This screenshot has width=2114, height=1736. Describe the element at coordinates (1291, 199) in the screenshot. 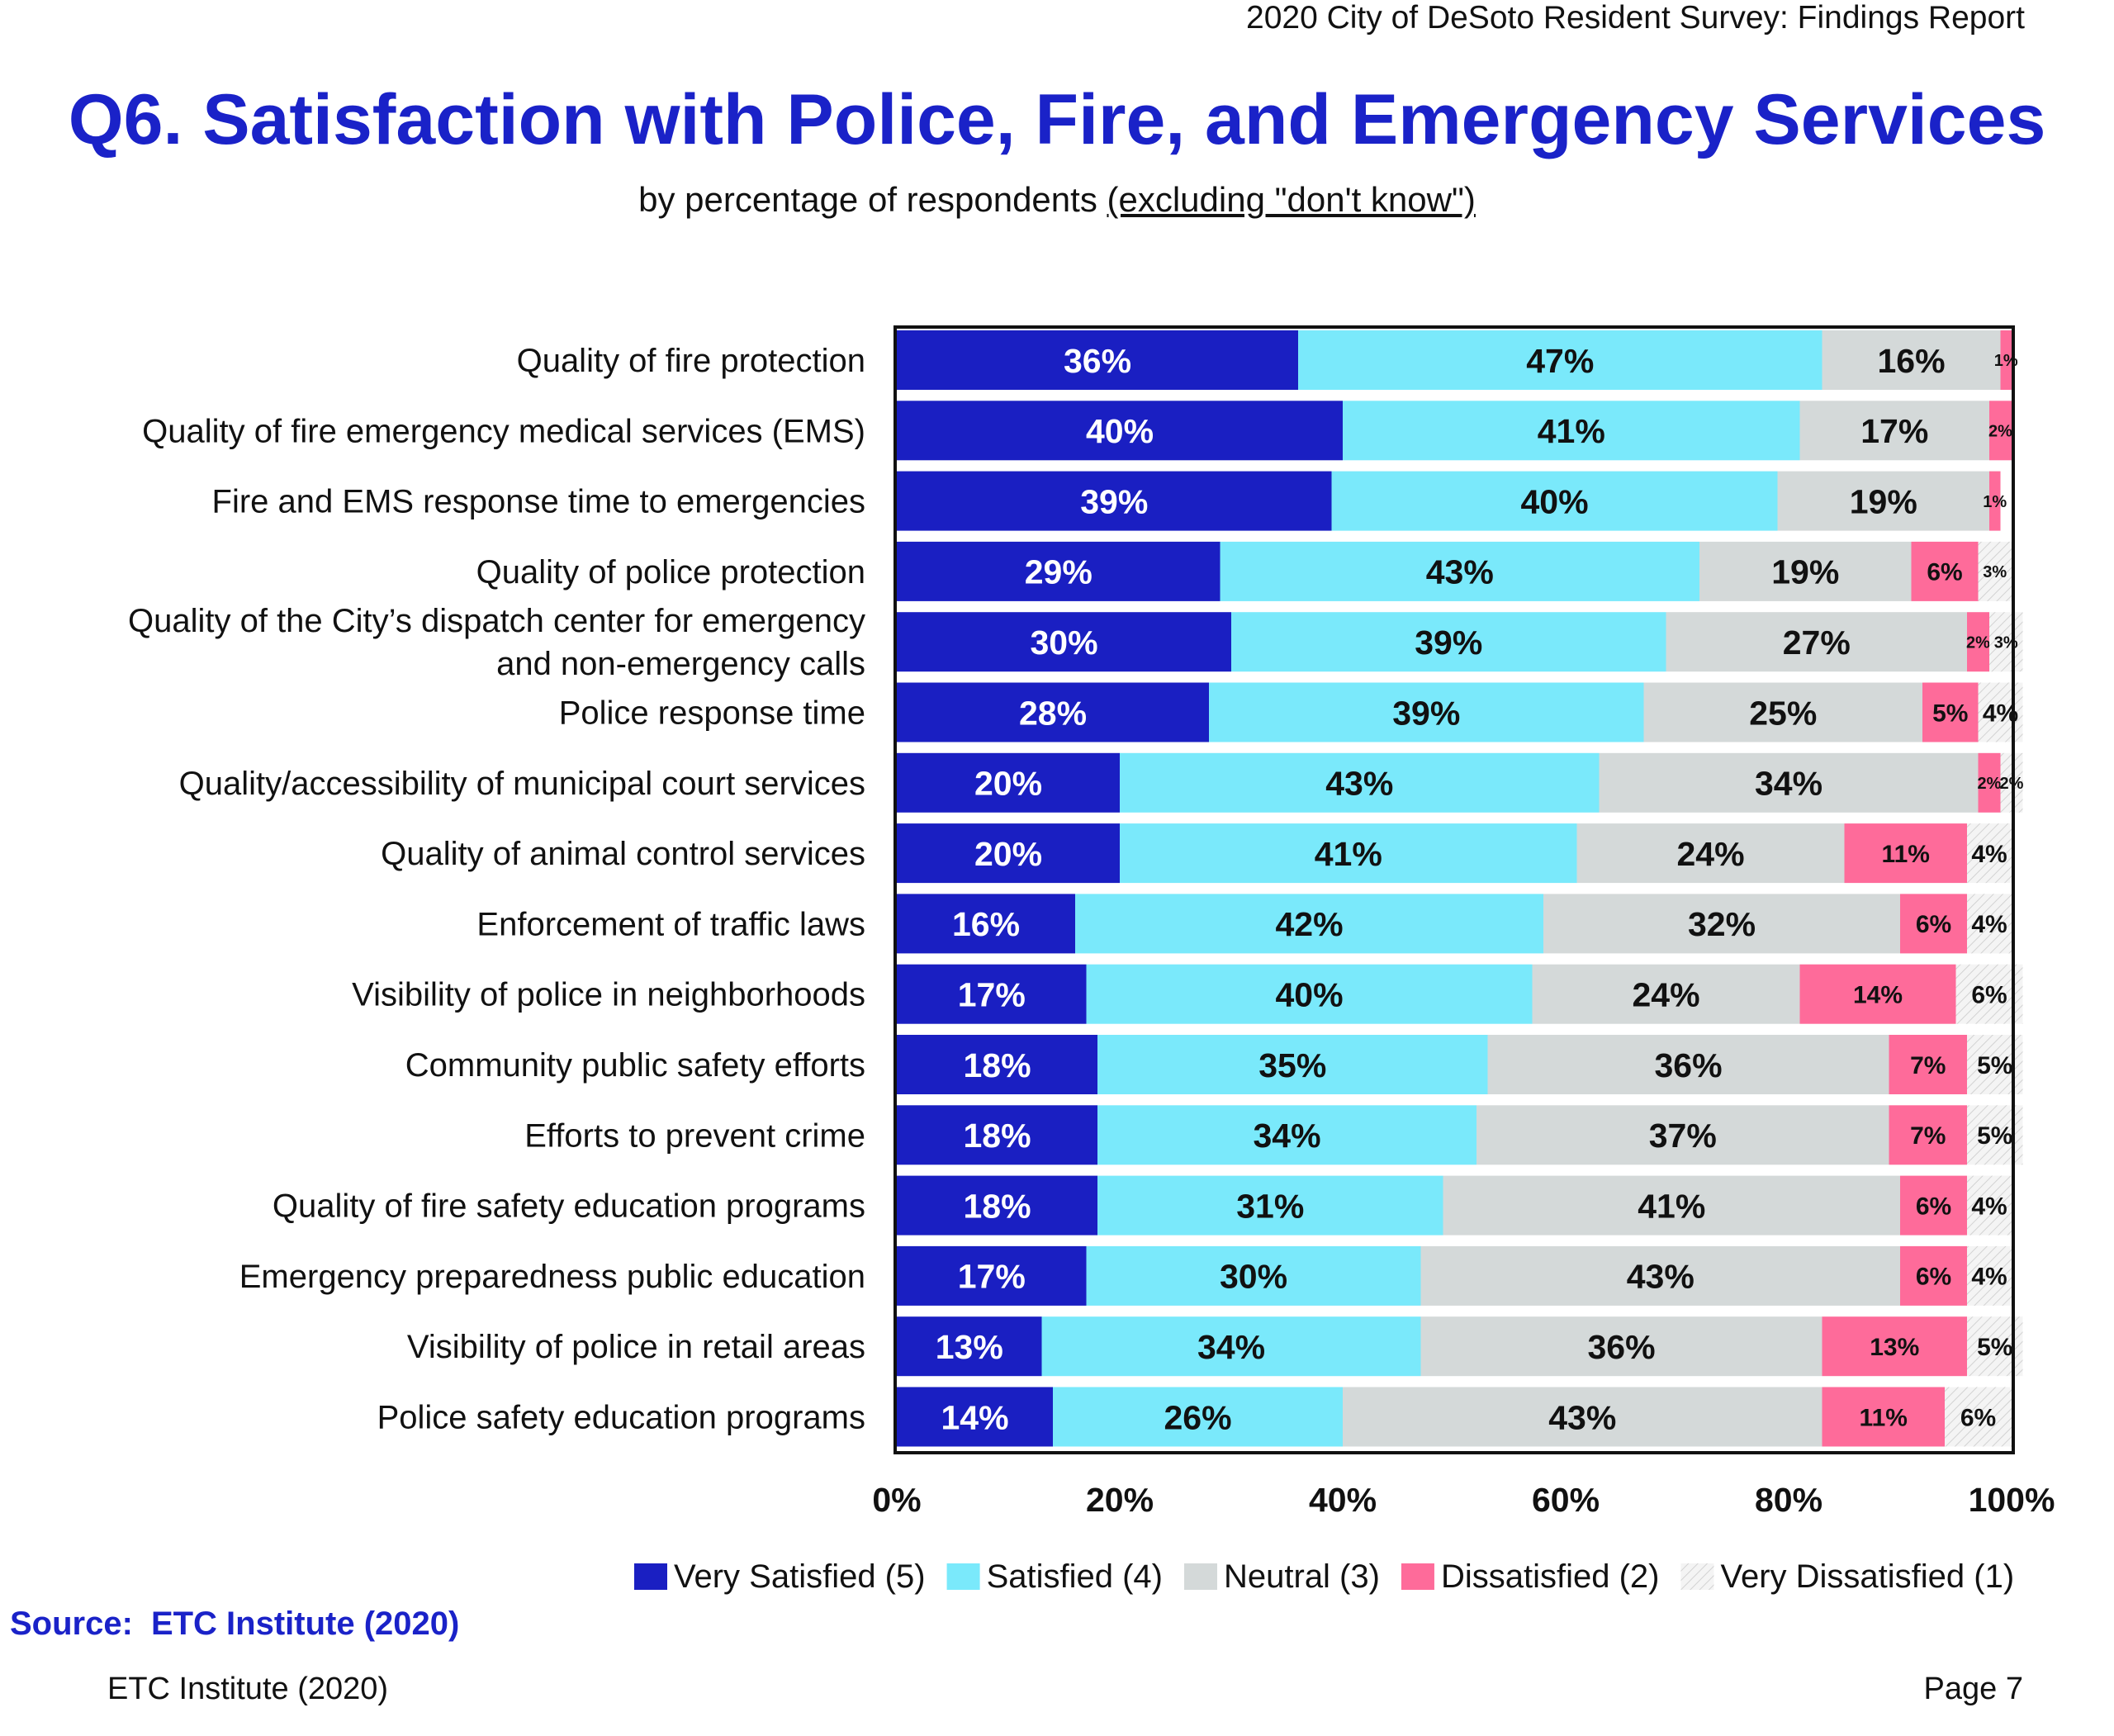

I see `subtitle-note: (excluding "don't know")` at that location.